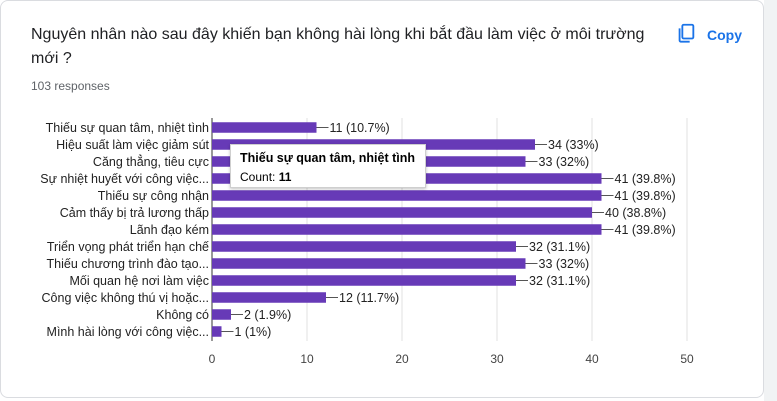 The height and width of the screenshot is (401, 777). What do you see at coordinates (169, 230) in the screenshot?
I see `category-label: Lãnh đạo kém` at bounding box center [169, 230].